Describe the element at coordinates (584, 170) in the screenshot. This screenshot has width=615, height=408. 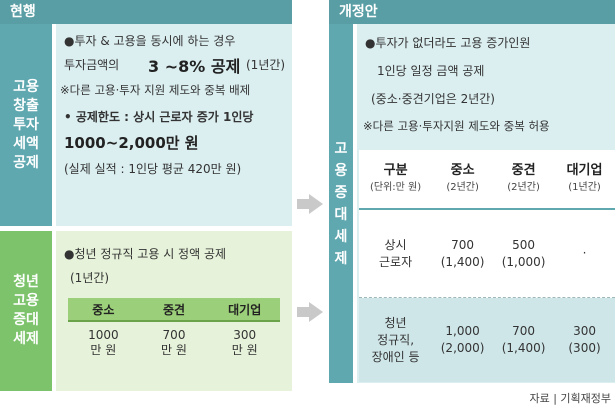
I see `pth-large-title: 대기업` at that location.